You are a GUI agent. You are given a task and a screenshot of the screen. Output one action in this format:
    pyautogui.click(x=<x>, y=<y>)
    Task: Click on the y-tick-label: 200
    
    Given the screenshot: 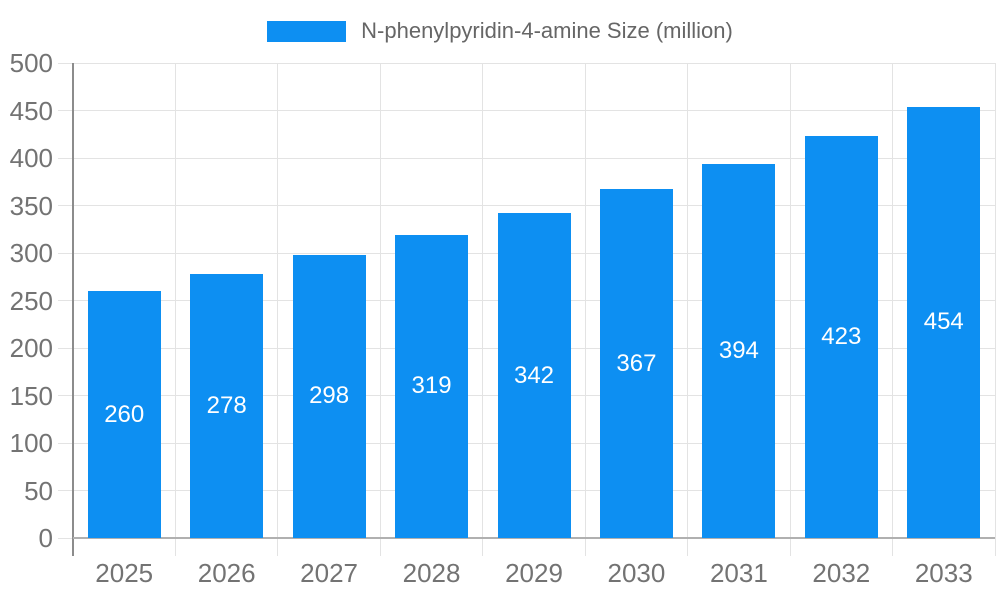 What is the action you would take?
    pyautogui.click(x=31, y=348)
    